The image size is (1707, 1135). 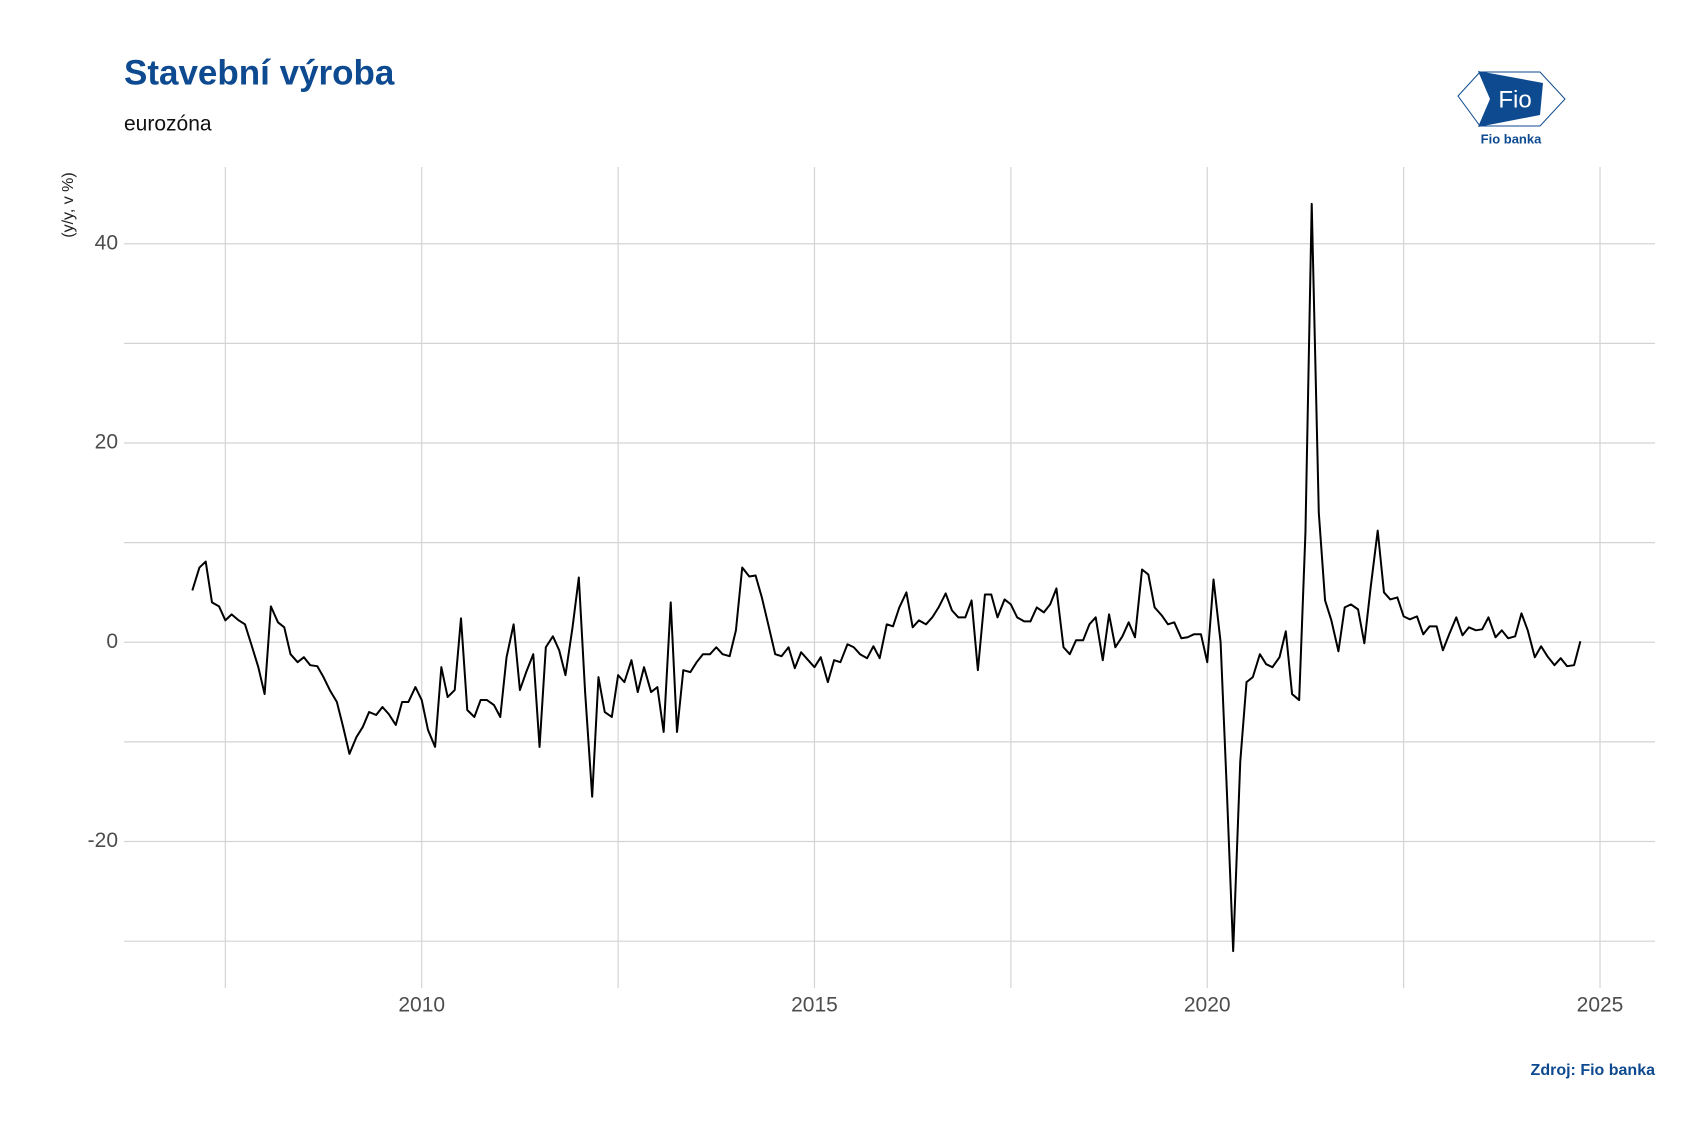 What do you see at coordinates (1511, 138) in the screenshot?
I see `logo-caption: Fio banka` at bounding box center [1511, 138].